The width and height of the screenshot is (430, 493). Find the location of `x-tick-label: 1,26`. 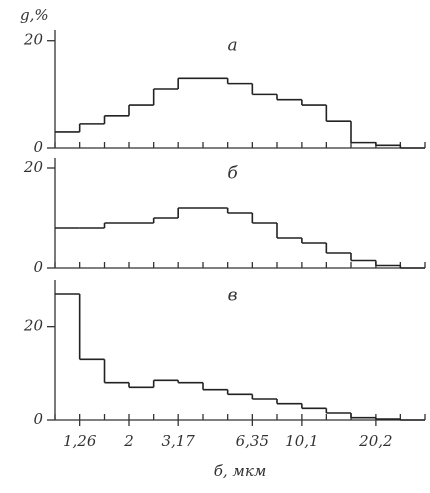

x-tick-label: 1,26 is located at coordinates (80, 441).